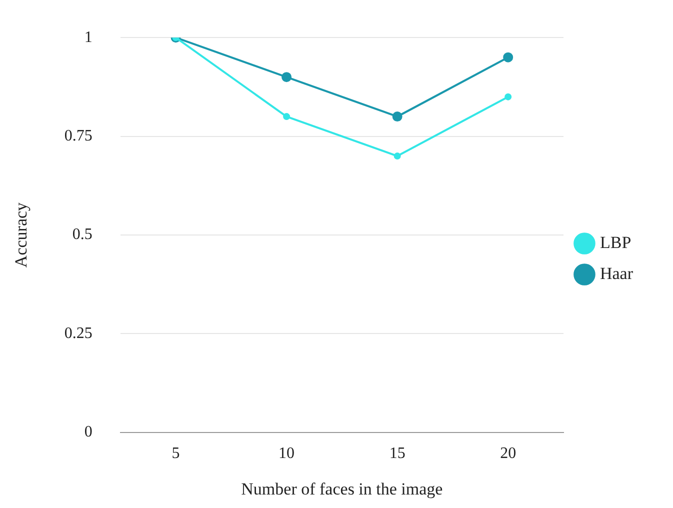 The height and width of the screenshot is (508, 673). Describe the element at coordinates (21, 235) in the screenshot. I see `y-axis-title: Accuracy` at that location.